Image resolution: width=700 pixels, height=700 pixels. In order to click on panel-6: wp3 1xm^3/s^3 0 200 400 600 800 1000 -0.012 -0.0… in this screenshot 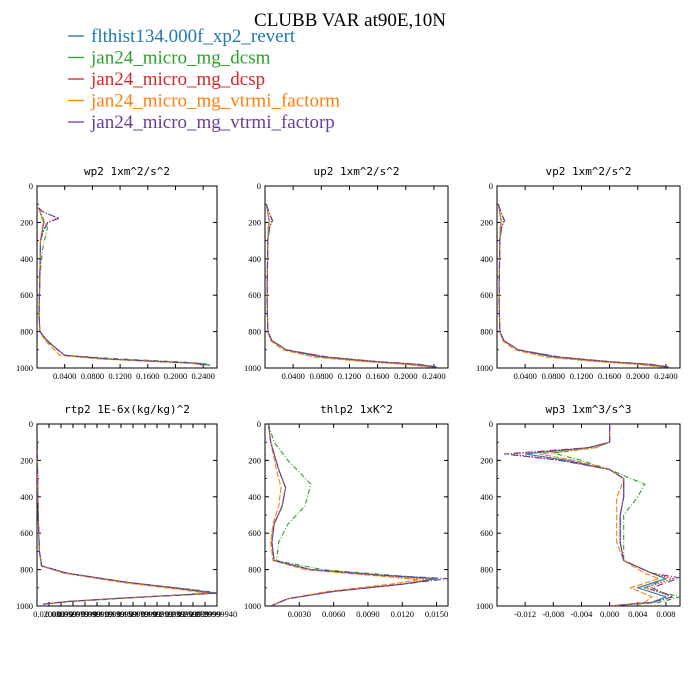, I will do `click(578, 511)`.